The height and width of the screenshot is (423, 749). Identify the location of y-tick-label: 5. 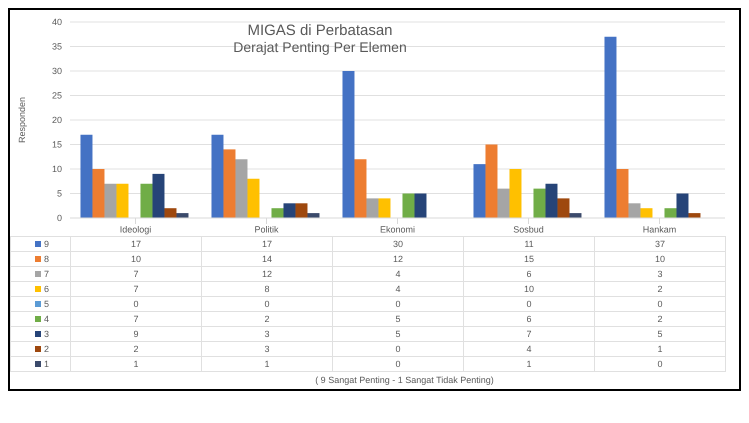
(59, 193).